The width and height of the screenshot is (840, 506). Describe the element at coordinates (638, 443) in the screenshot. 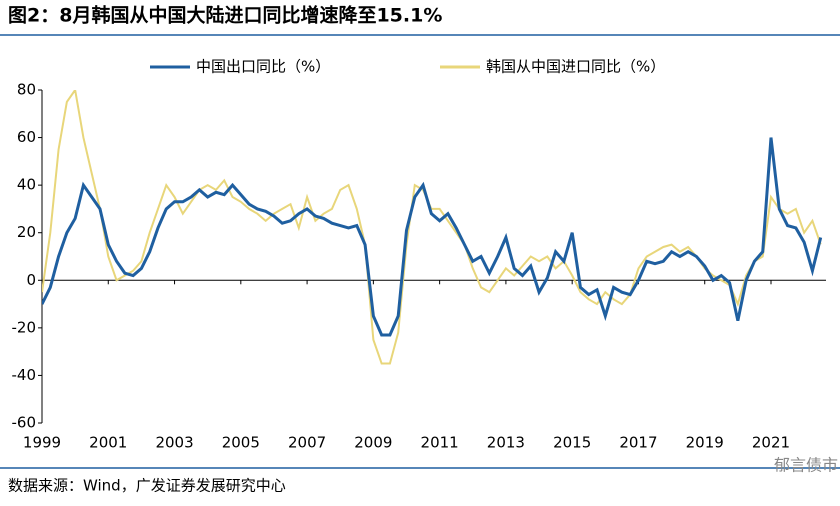

I see `x-tick-label: 2017` at that location.